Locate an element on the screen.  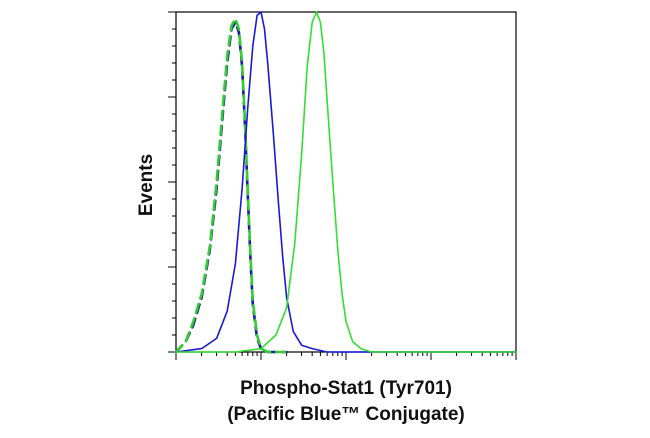
x-axis-title-line-1: Phospho-Stat1 (Tyr701) is located at coordinates (346, 388).